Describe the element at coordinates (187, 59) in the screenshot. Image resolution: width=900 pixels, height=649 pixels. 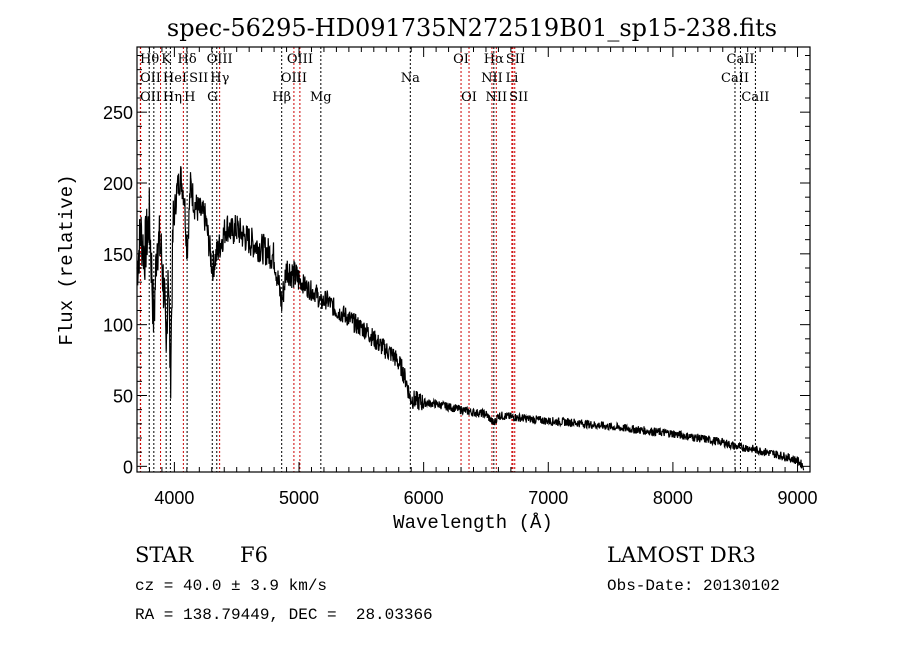
I see `line-label: Hδ` at that location.